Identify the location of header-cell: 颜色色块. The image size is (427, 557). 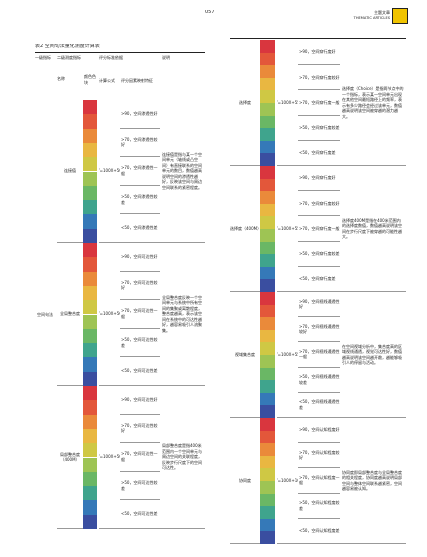
(90, 79).